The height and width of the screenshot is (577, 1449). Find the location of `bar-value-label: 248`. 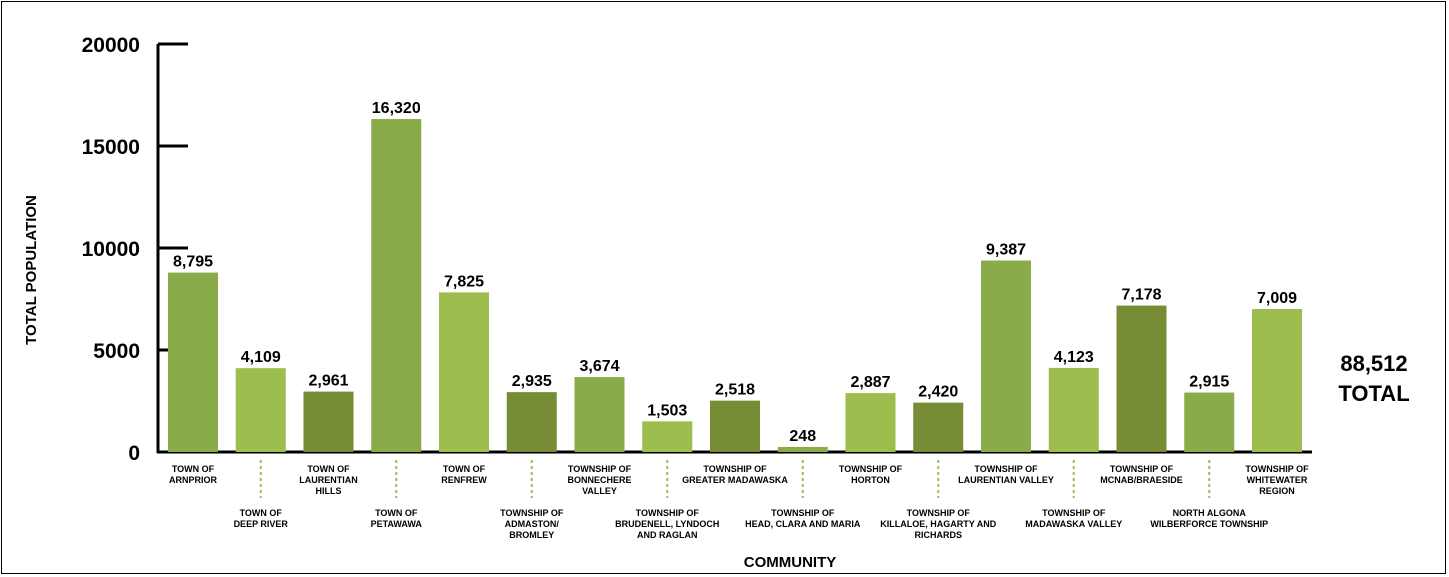

bar-value-label: 248 is located at coordinates (802, 436).